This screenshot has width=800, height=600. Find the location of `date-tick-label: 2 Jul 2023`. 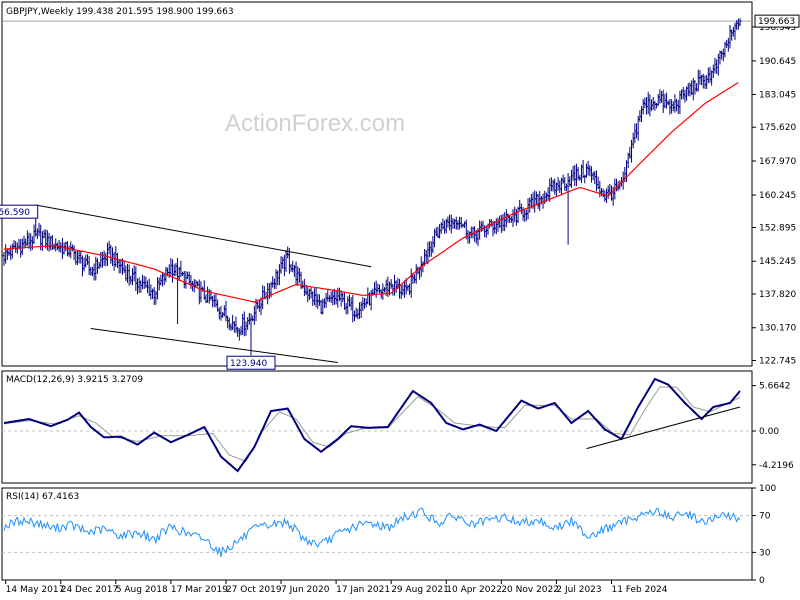

date-tick-label: 2 Jul 2023 is located at coordinates (578, 590).